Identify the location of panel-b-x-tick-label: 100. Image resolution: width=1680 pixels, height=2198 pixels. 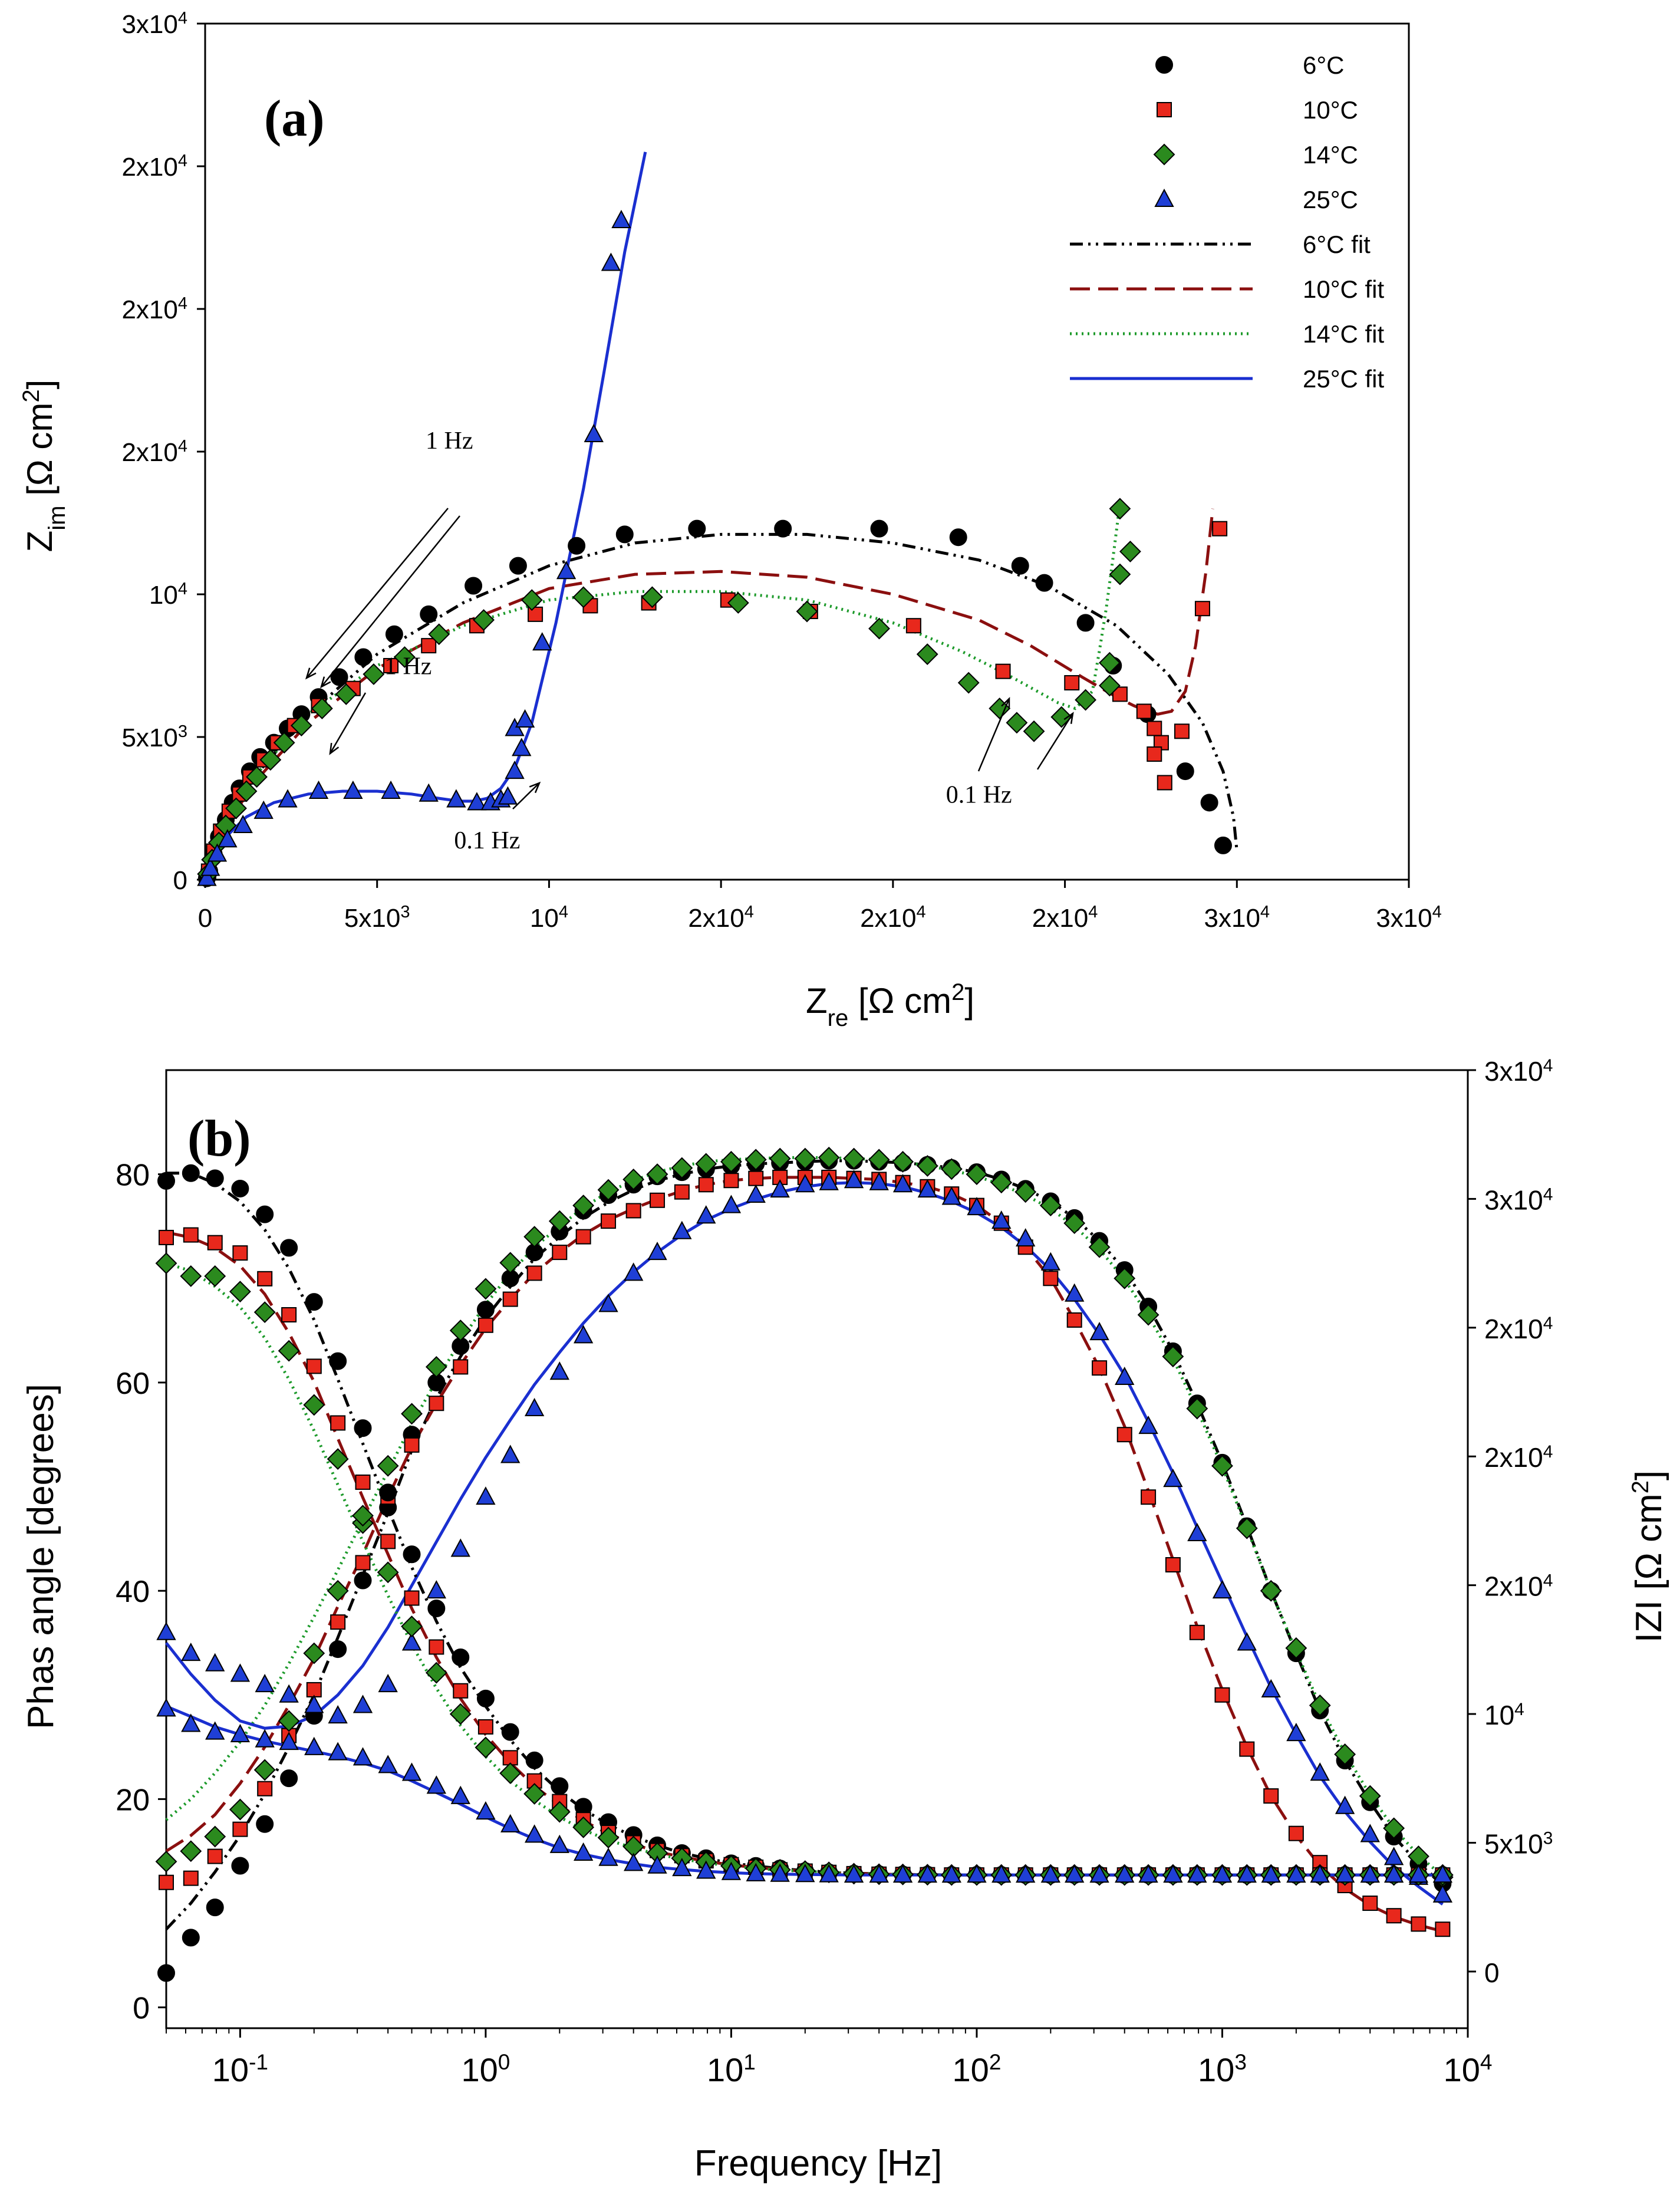
(485, 2069).